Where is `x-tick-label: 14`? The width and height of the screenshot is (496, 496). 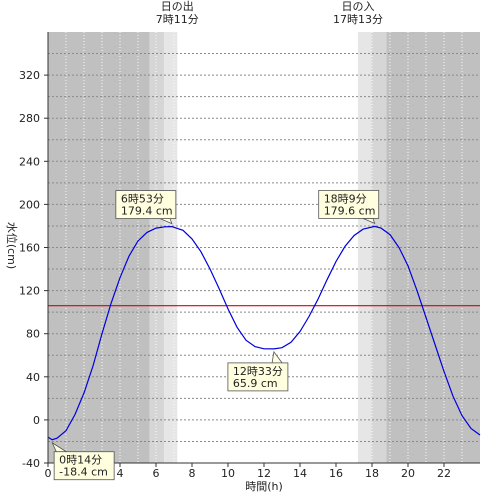
x-tick-label: 14 is located at coordinates (300, 473).